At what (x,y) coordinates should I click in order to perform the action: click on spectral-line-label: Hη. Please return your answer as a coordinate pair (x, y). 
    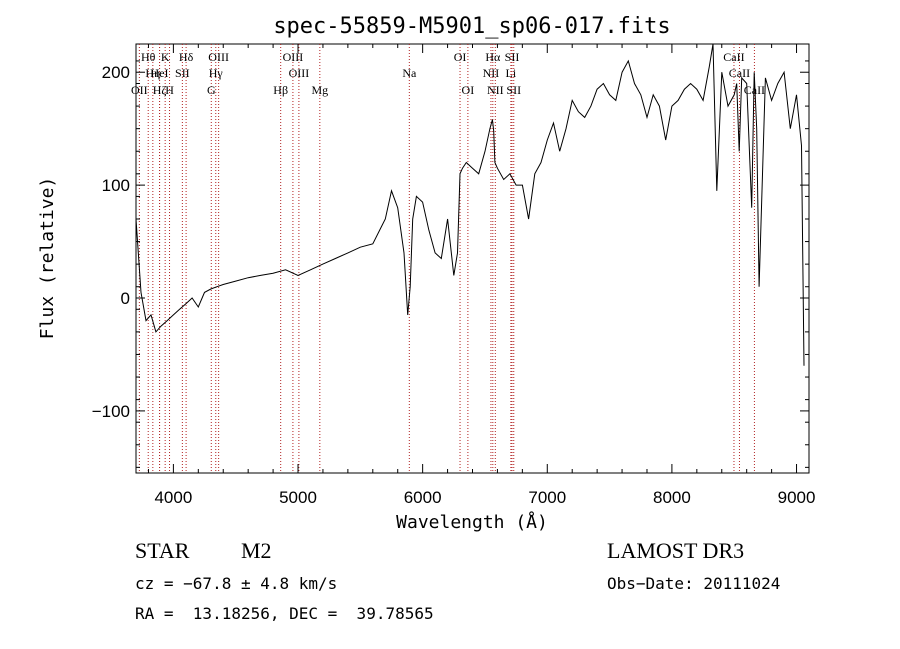
    Looking at the image, I should click on (152, 73).